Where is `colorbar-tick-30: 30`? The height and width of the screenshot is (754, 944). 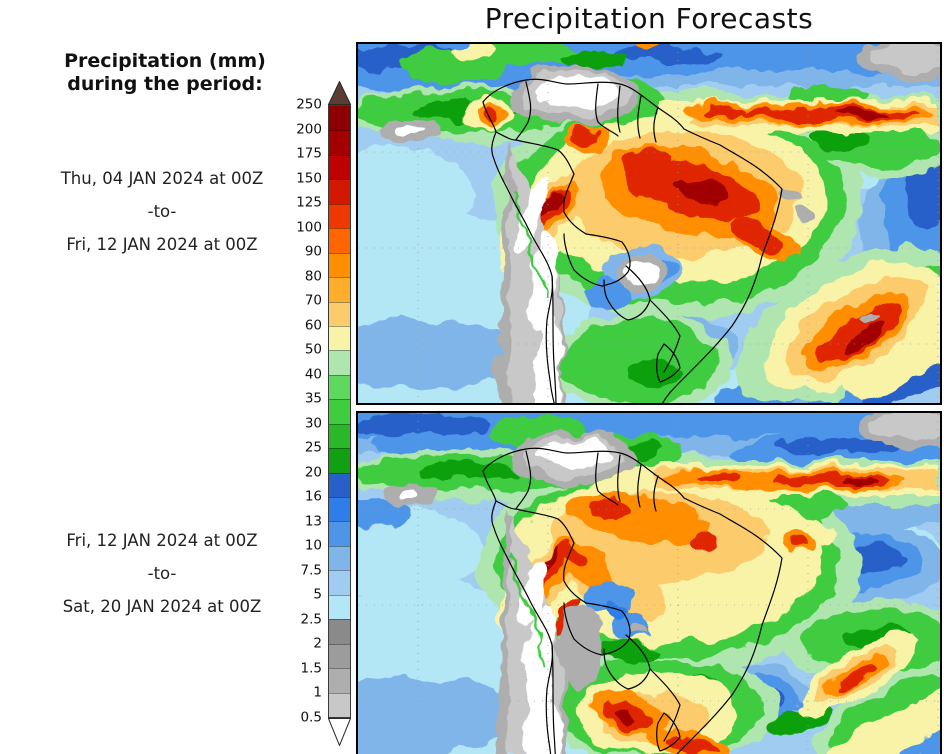
colorbar-tick-30: 30 is located at coordinates (313, 423).